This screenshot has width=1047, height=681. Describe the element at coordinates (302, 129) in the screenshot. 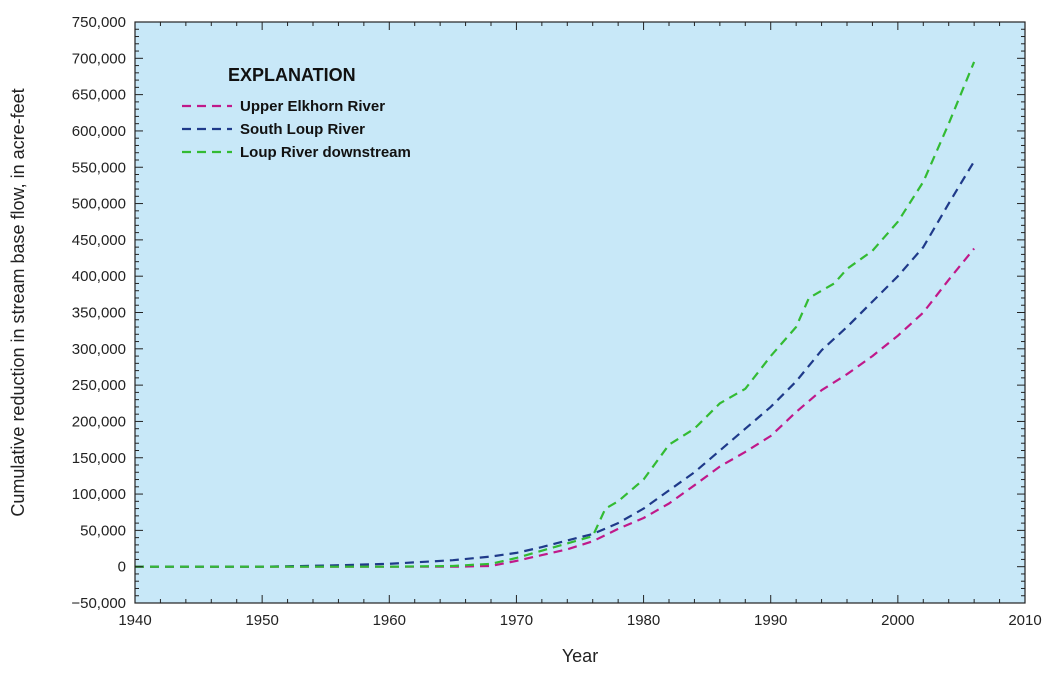

I see `legend-label: South Loup River` at that location.